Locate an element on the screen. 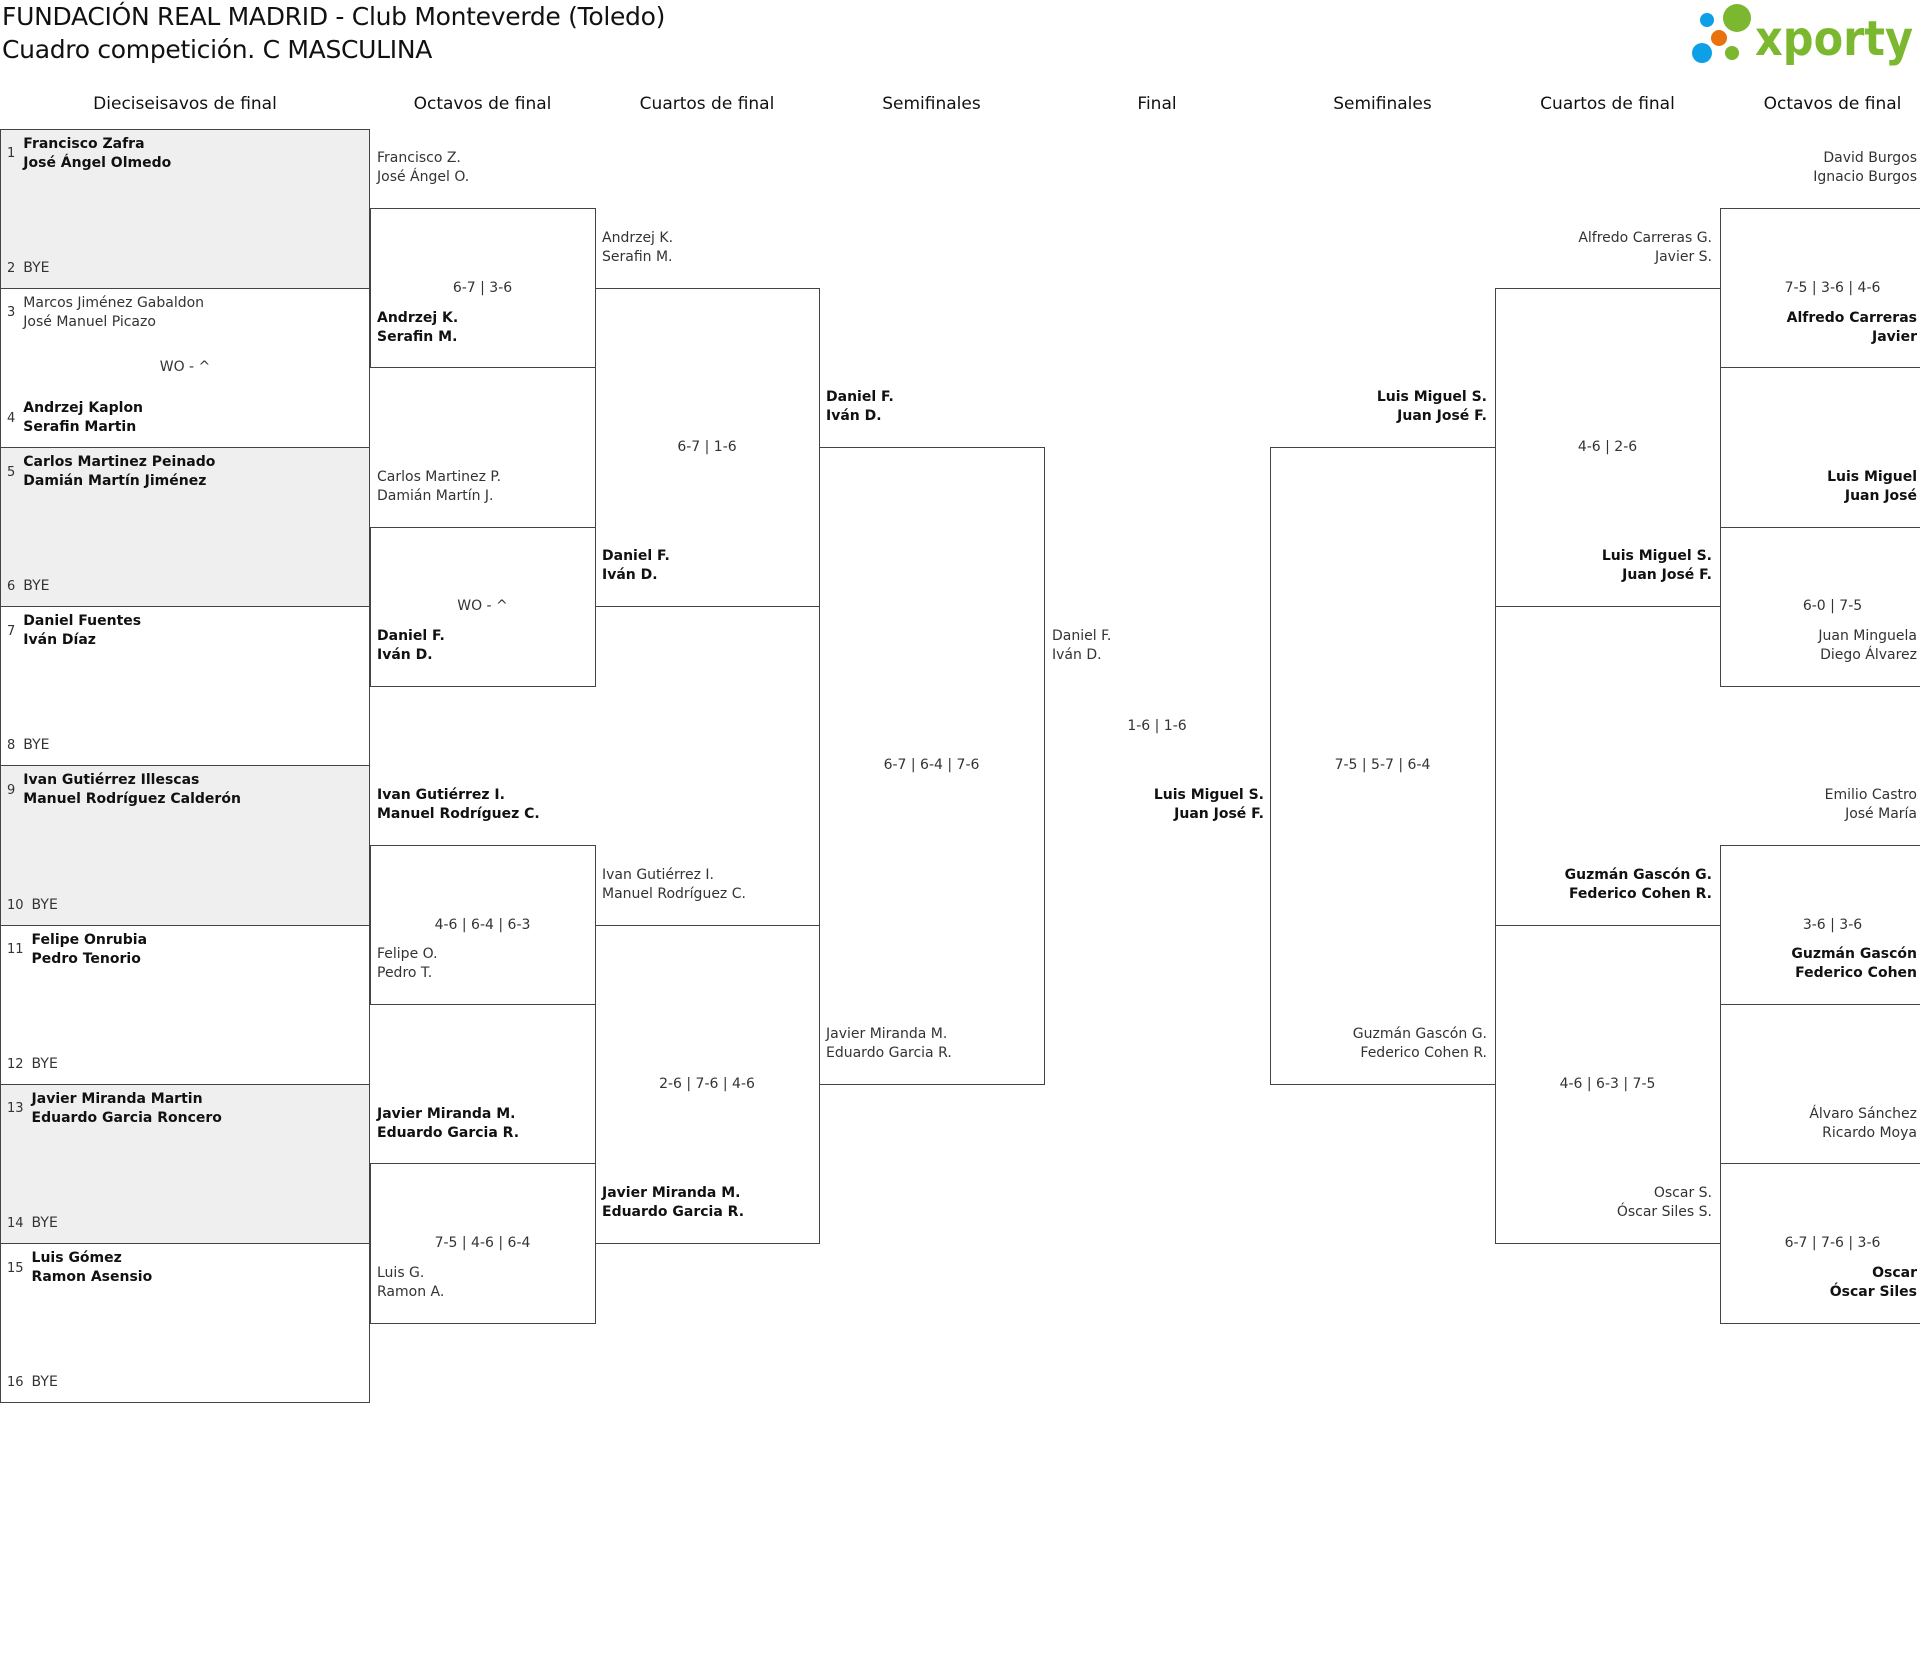  match-score: 4-6 | 2-6 is located at coordinates (1607, 447).